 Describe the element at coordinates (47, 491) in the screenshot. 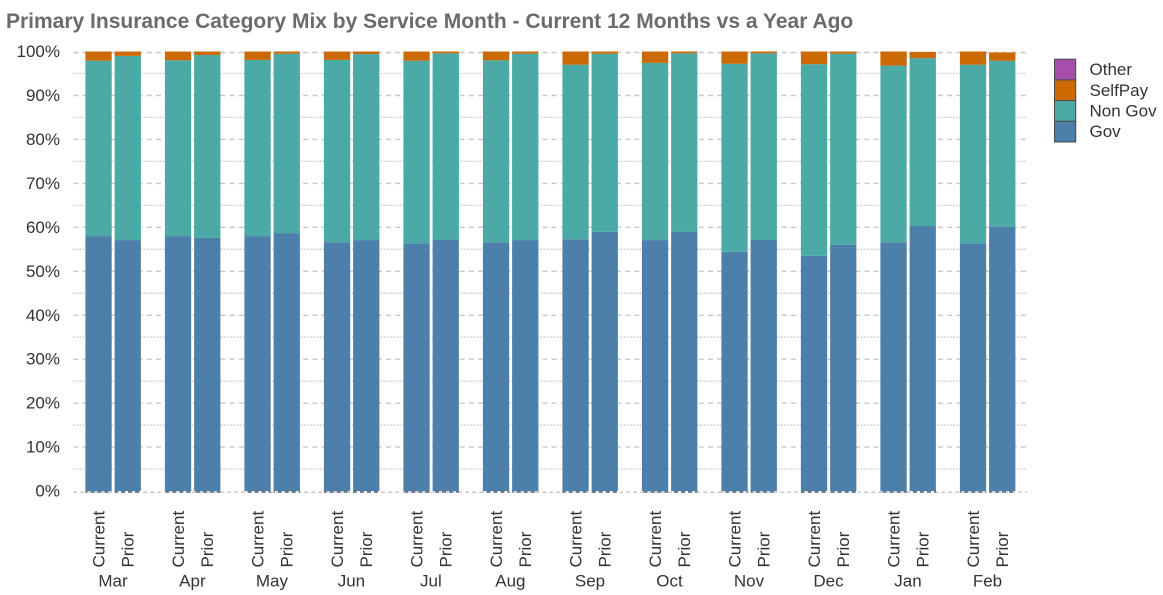

I see `svg-text: 0%` at that location.